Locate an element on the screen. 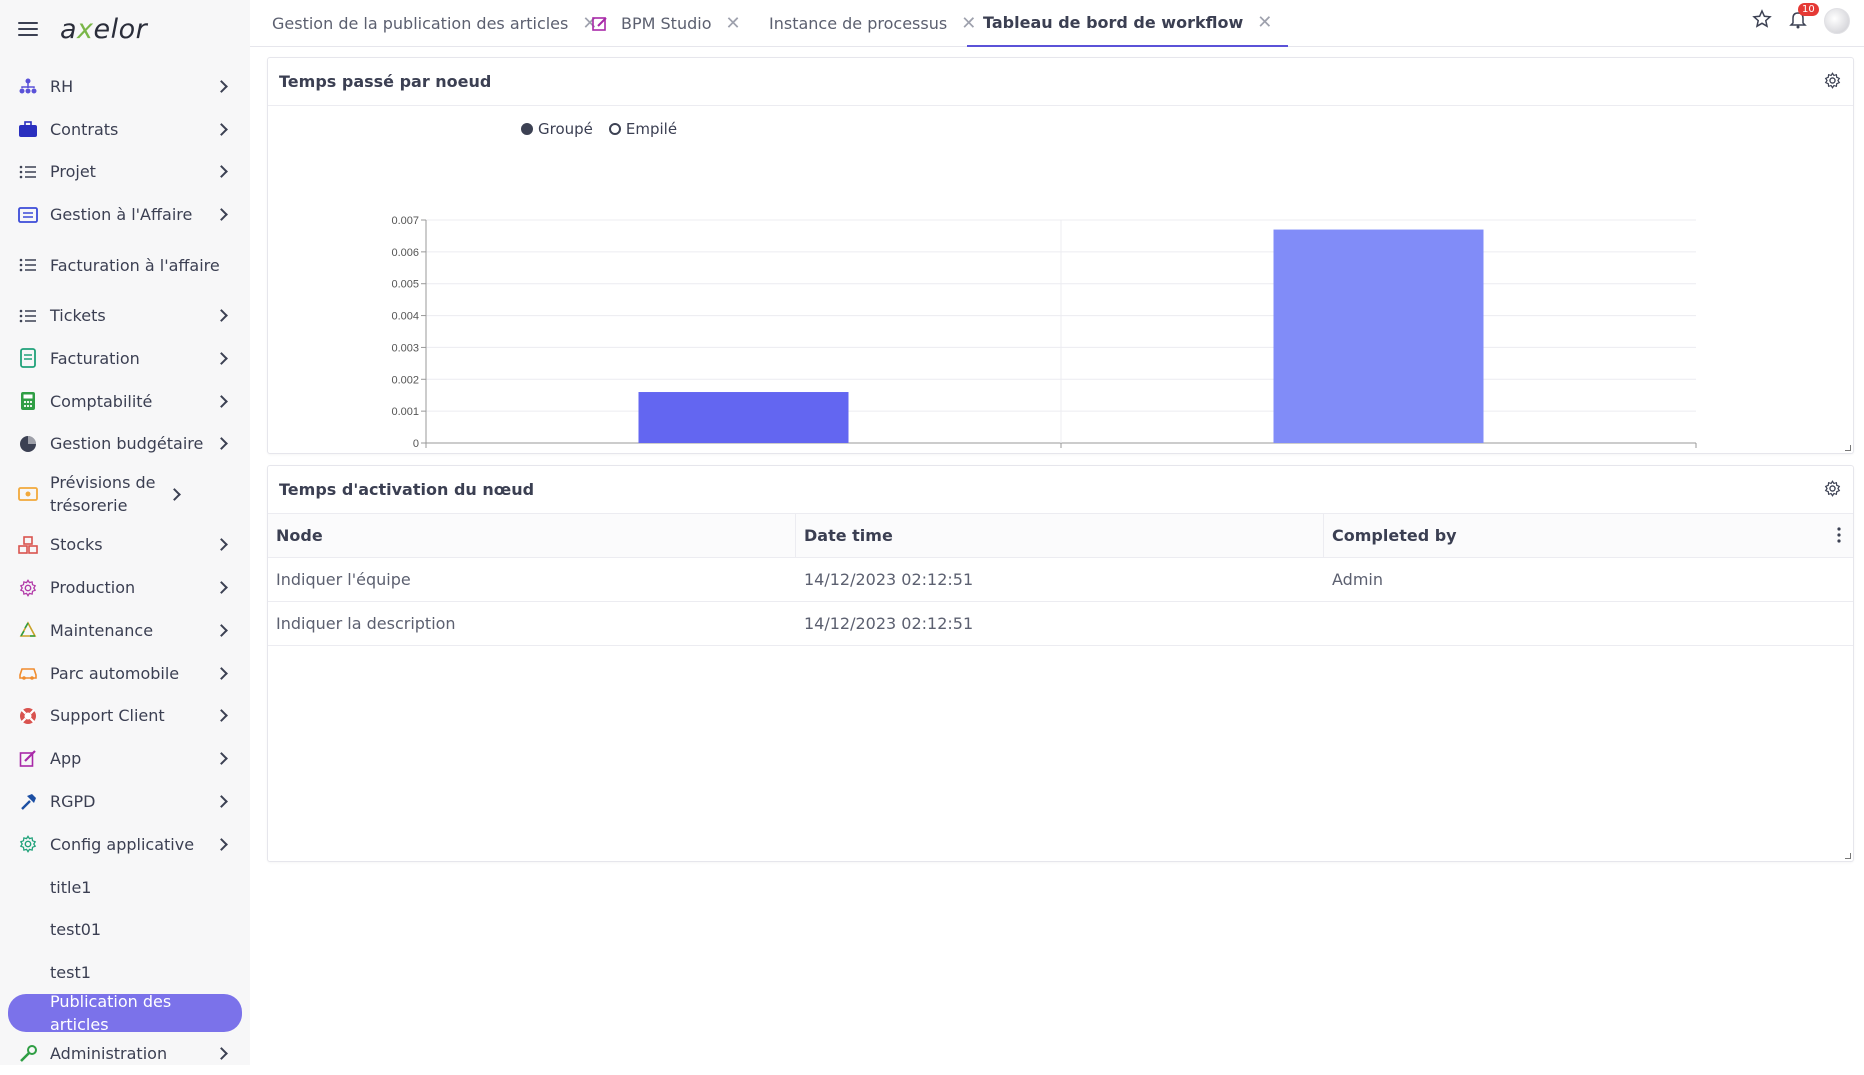 Image resolution: width=1864 pixels, height=1075 pixels. stacked-radio: Empilé is located at coordinates (643, 129).